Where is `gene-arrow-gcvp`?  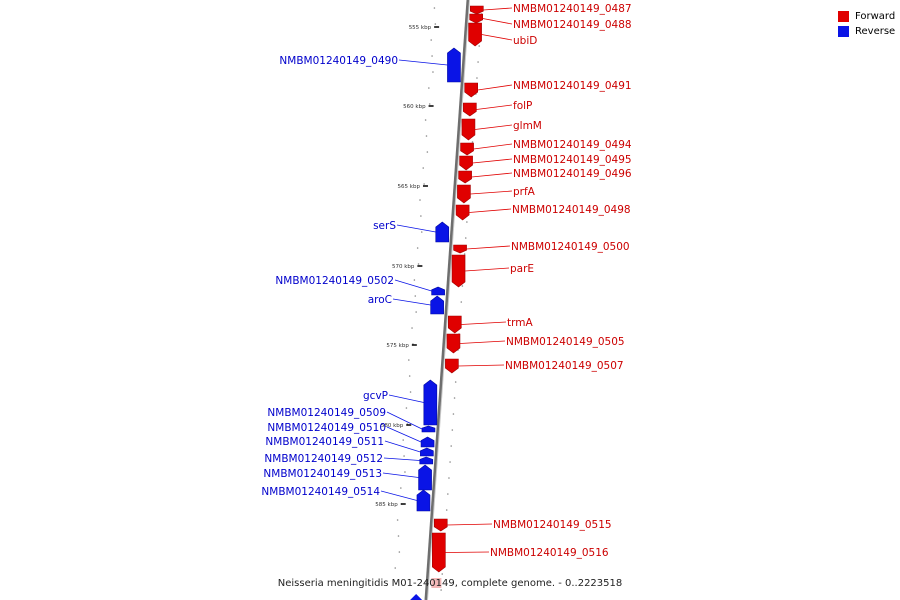 gene-arrow-gcvp is located at coordinates (430, 402).